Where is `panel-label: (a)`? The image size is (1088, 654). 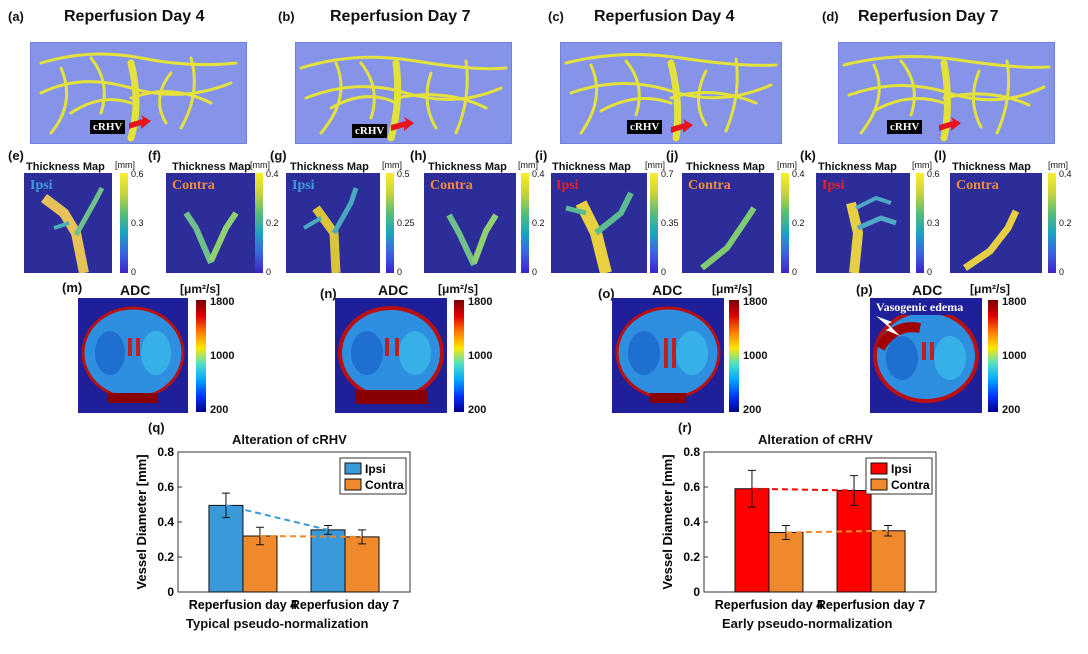
panel-label: (a) is located at coordinates (16, 16).